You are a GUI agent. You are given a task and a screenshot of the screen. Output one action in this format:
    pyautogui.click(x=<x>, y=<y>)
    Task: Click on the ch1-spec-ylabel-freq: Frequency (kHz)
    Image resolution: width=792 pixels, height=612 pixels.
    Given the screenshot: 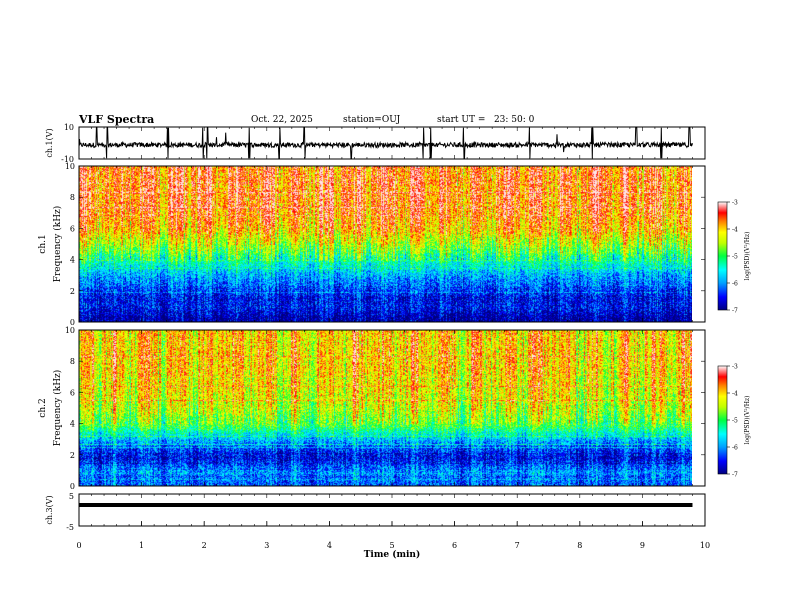 What is the action you would take?
    pyautogui.click(x=57, y=244)
    